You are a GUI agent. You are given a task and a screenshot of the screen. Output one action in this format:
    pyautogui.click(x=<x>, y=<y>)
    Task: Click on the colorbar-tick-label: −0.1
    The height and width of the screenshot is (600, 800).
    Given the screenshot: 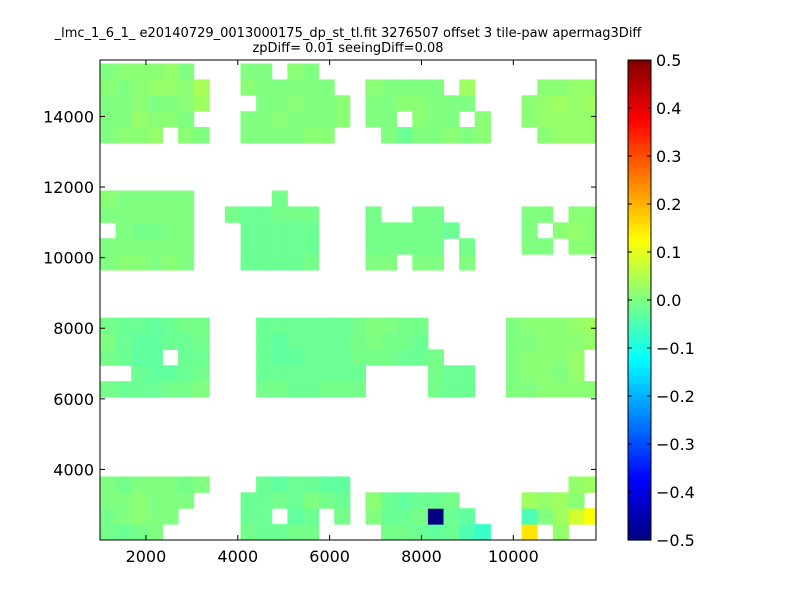 What is the action you would take?
    pyautogui.click(x=675, y=348)
    